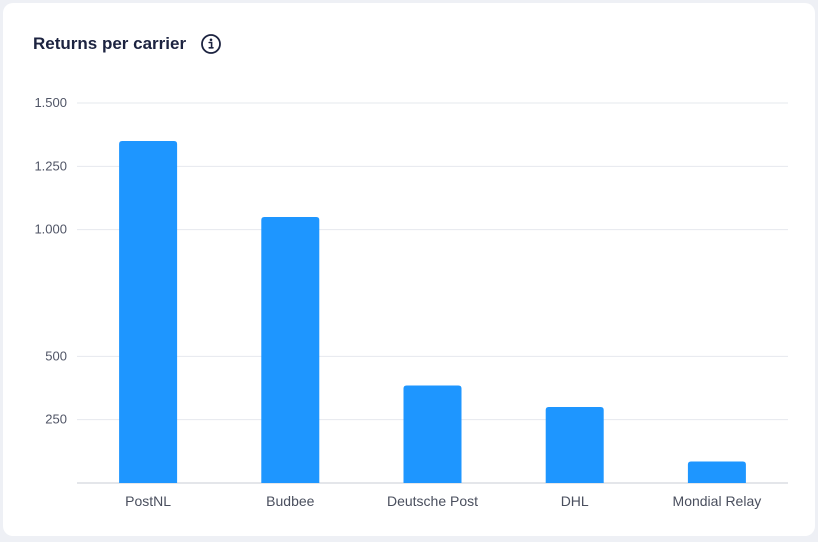  What do you see at coordinates (717, 501) in the screenshot?
I see `x-tick-label: Mondial Relay` at bounding box center [717, 501].